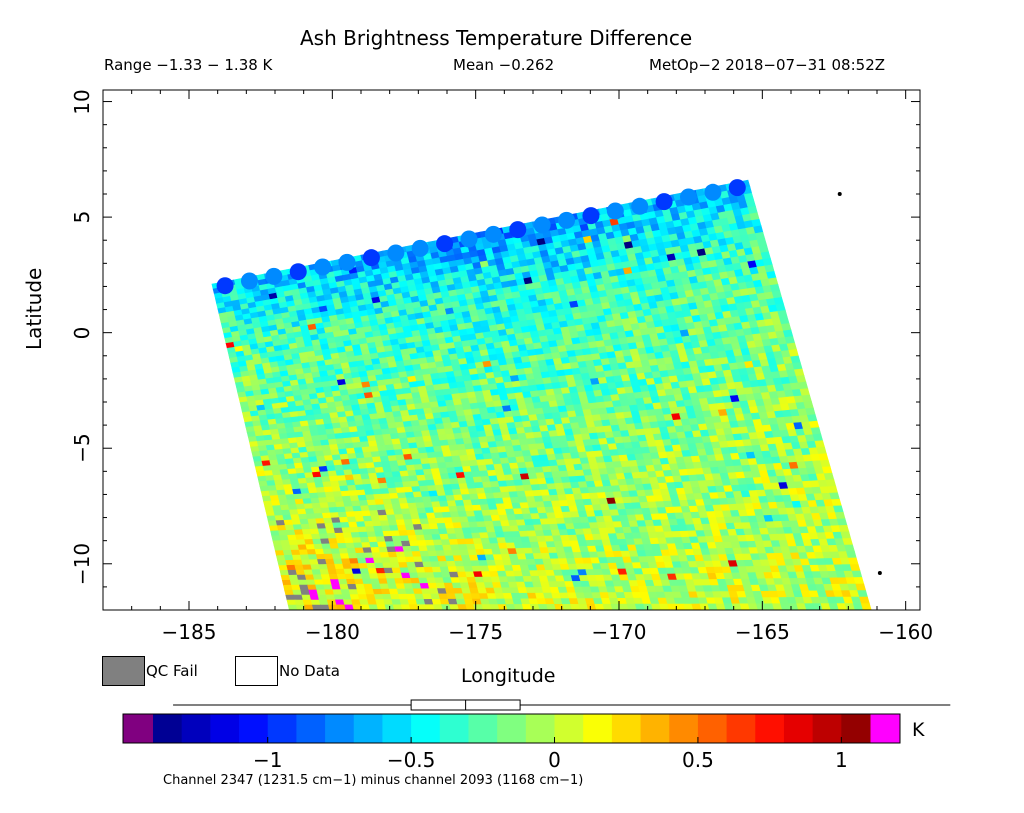  What do you see at coordinates (504, 65) in the screenshot?
I see `mean-text: Mean −0.262` at bounding box center [504, 65].